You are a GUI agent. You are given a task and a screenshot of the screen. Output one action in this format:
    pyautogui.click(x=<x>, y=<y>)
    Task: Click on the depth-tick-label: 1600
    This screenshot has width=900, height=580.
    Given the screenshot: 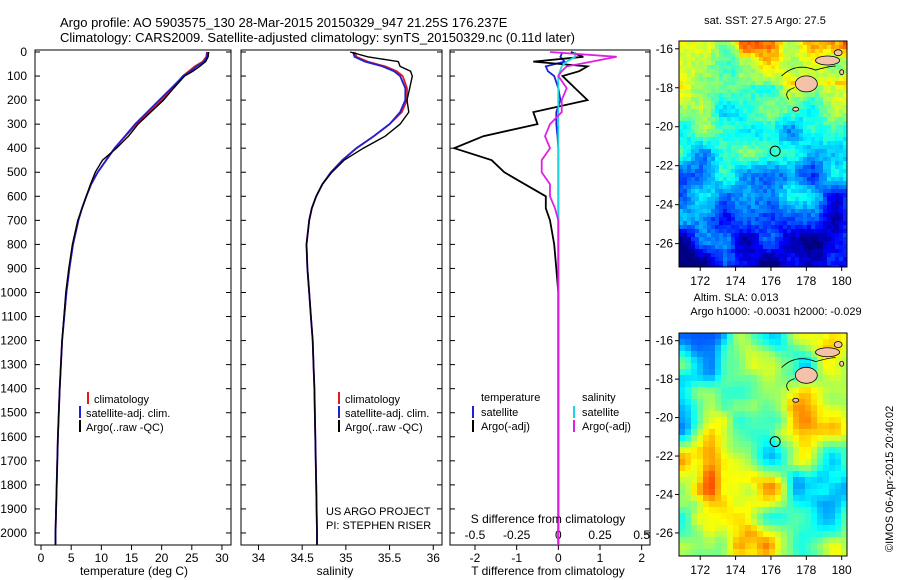 What is the action you would take?
    pyautogui.click(x=13, y=437)
    